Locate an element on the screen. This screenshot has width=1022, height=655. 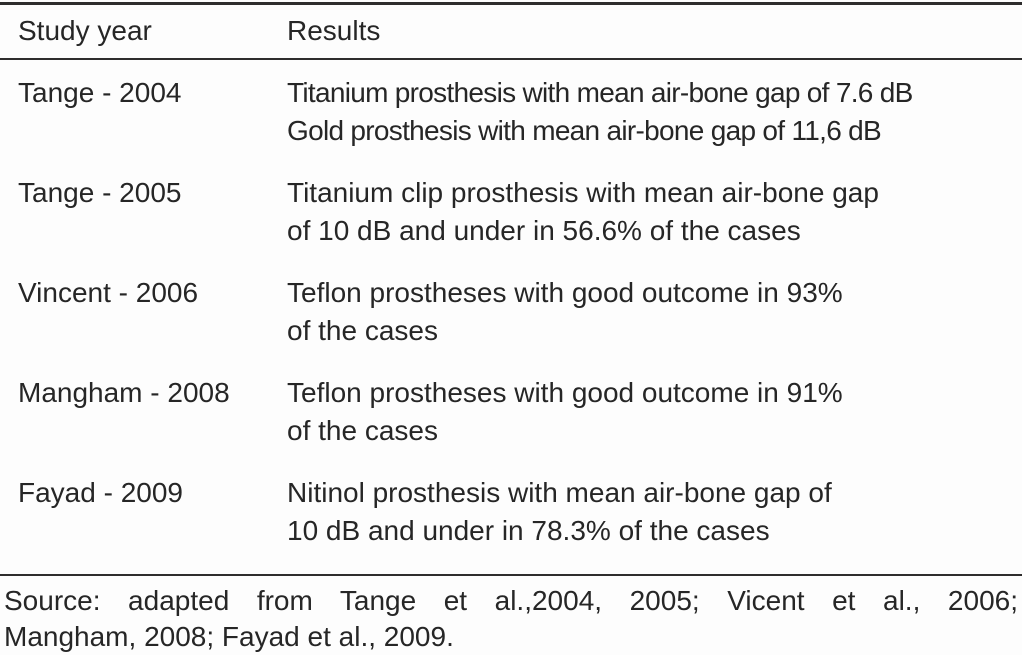
study-year-cell: Vincent - 2006 is located at coordinates (108, 292).